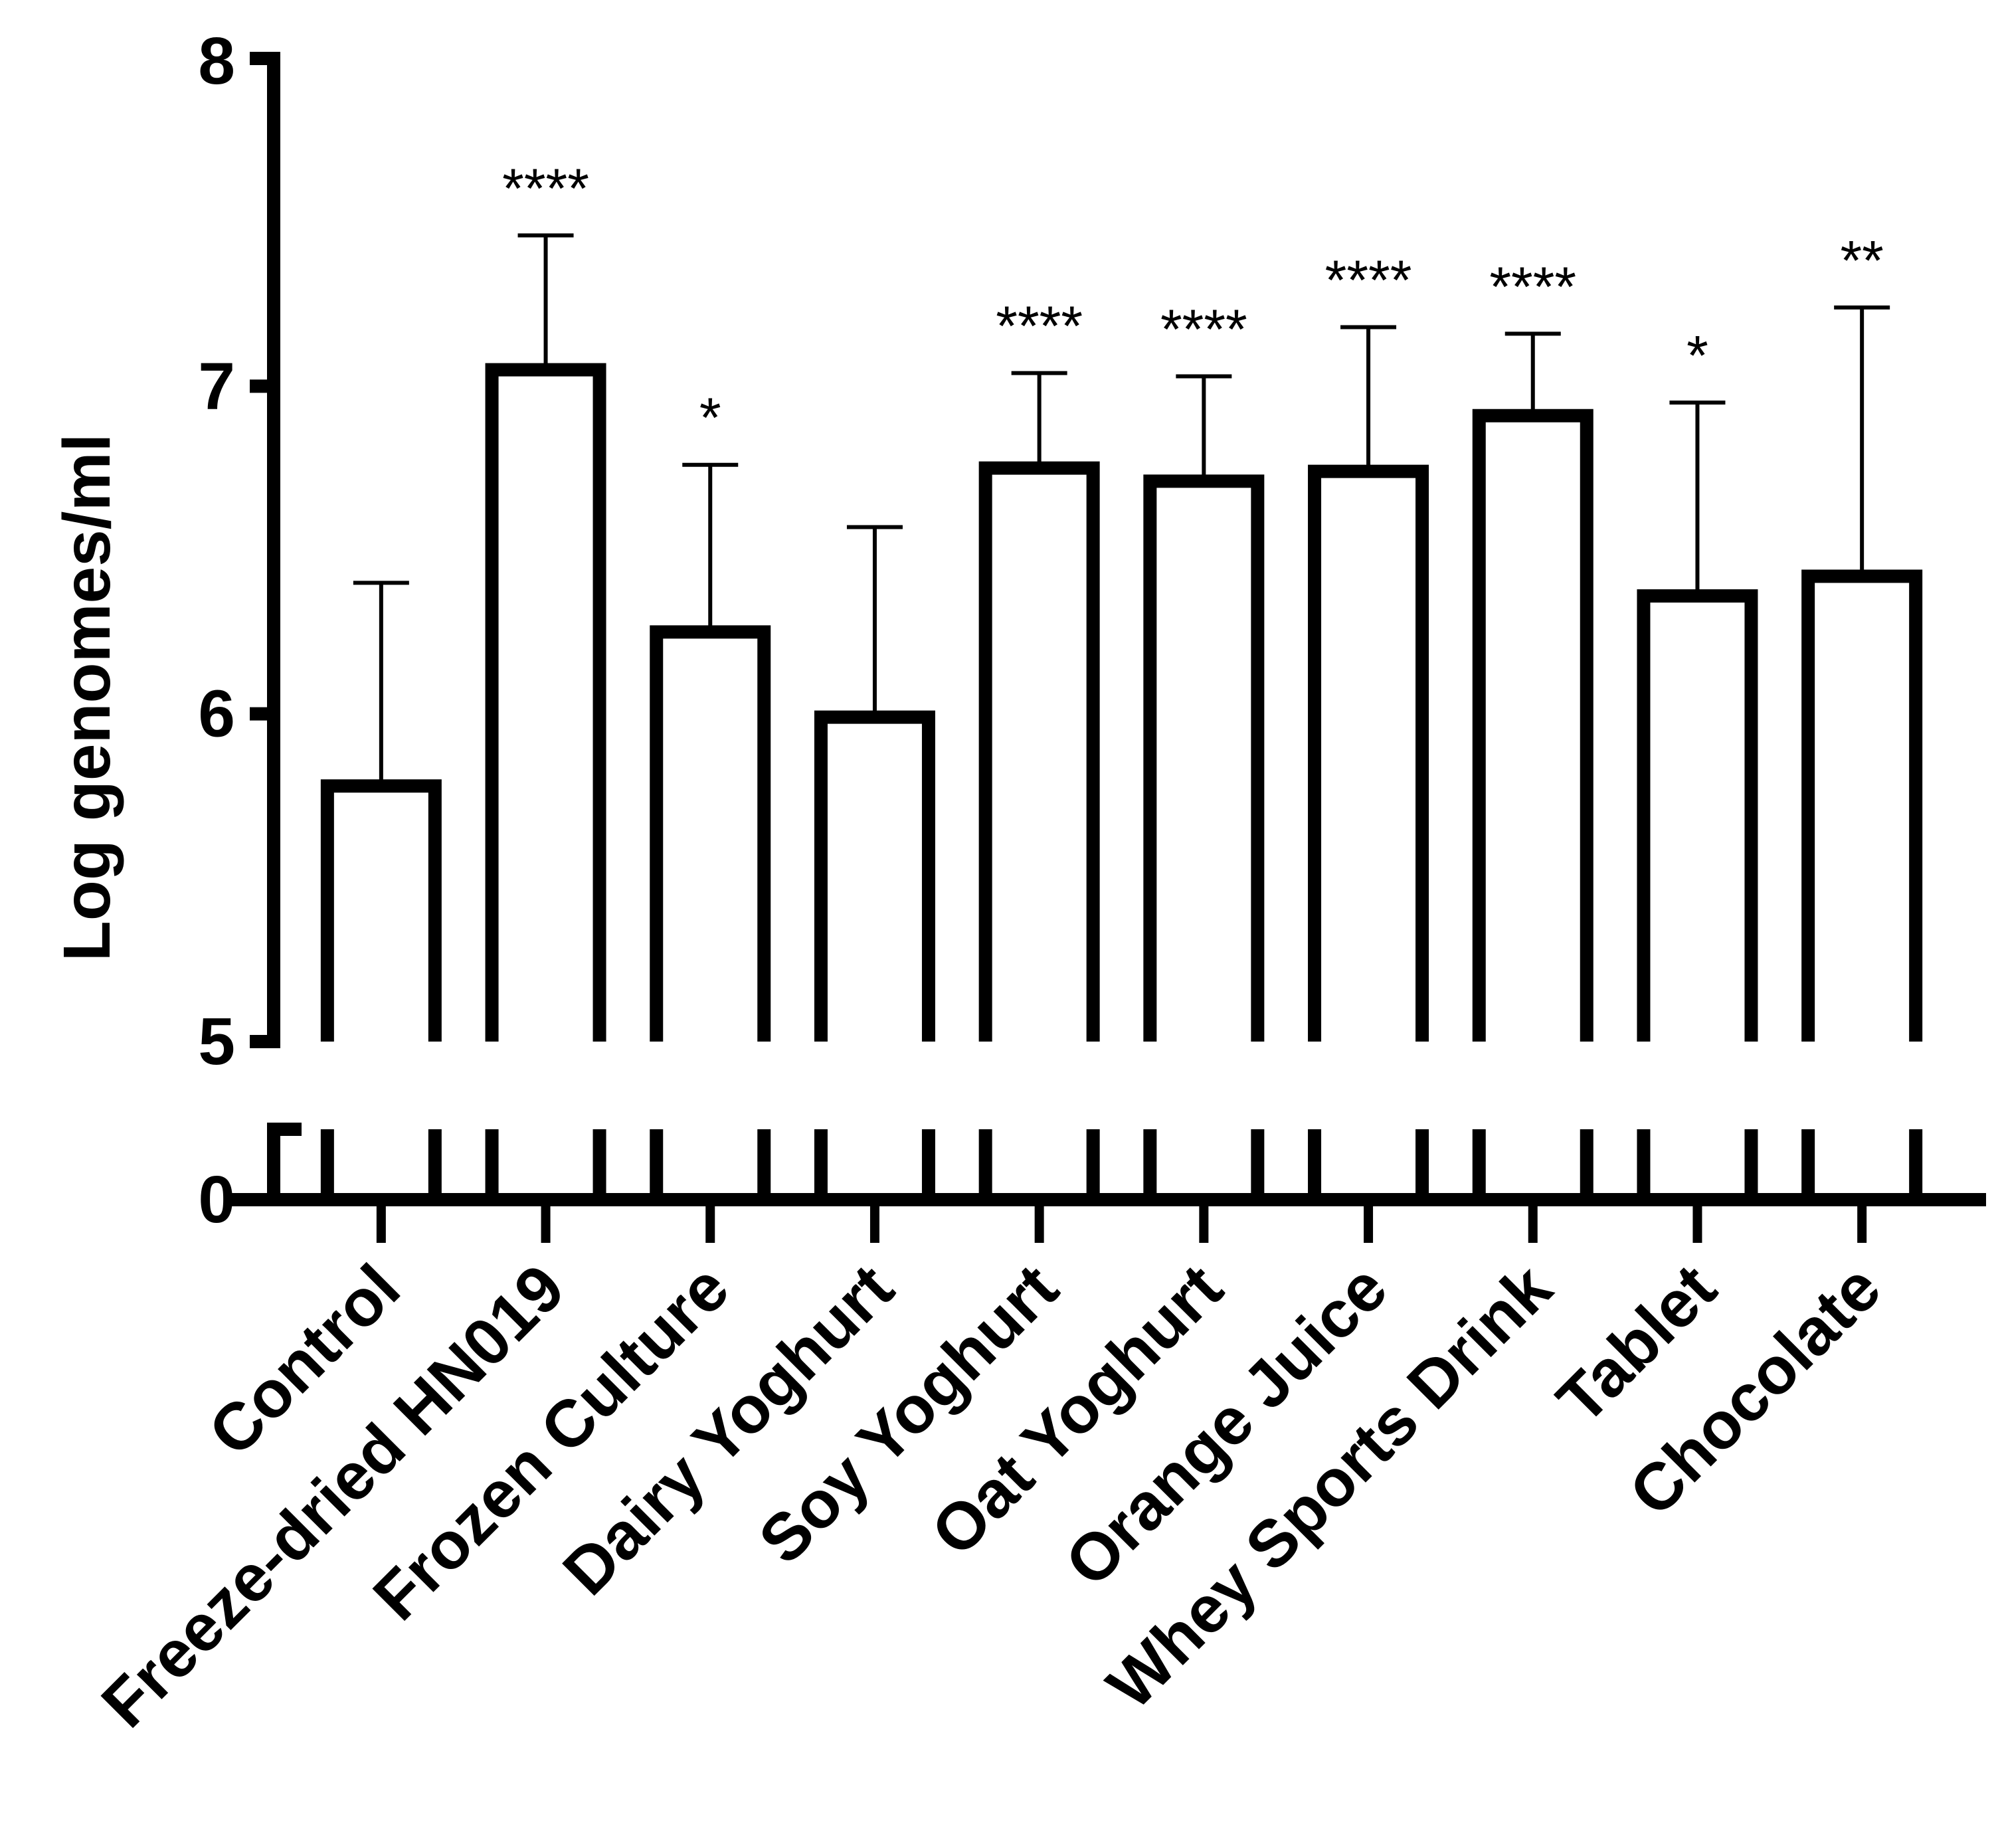  Describe the element at coordinates (545, 188) in the screenshot. I see `significance-label-1: ****` at that location.